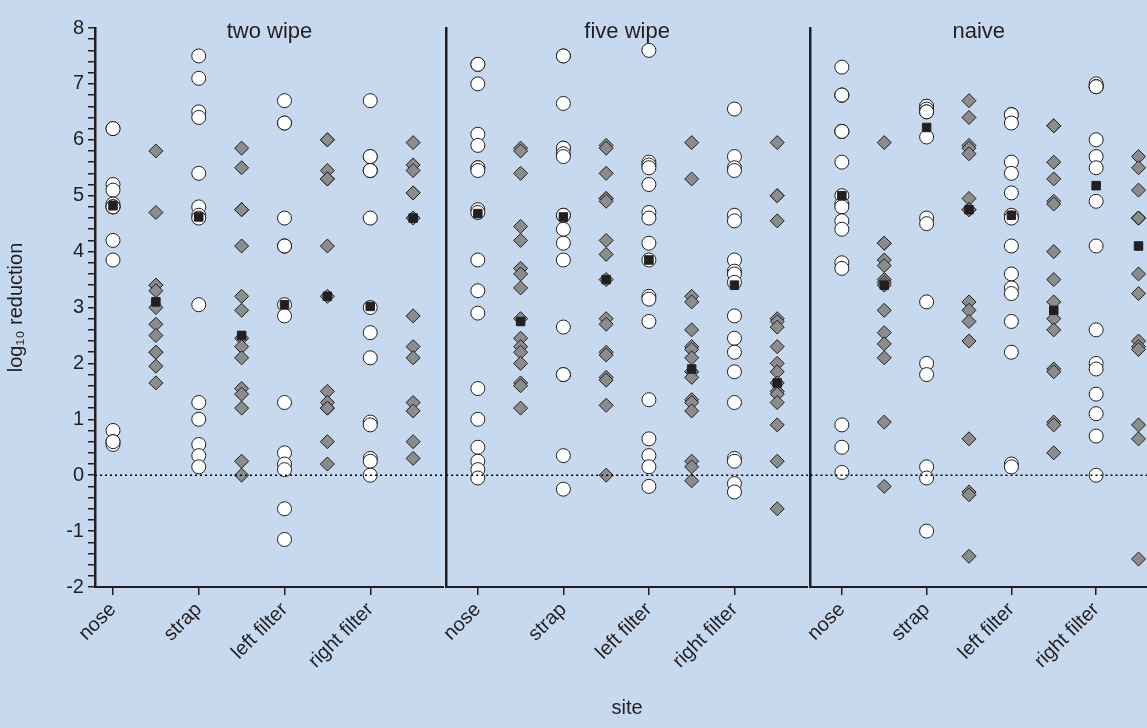 The width and height of the screenshot is (1147, 728). What do you see at coordinates (78, 82) in the screenshot?
I see `y-tick-label: 7` at bounding box center [78, 82].